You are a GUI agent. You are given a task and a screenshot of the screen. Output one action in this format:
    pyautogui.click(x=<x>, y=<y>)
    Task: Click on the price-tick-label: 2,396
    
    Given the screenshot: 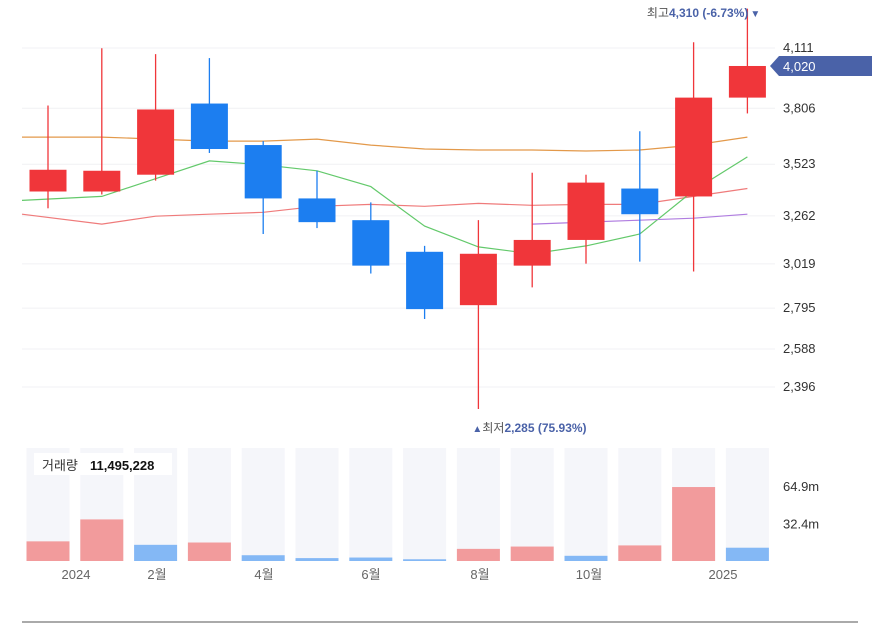 What is the action you would take?
    pyautogui.click(x=799, y=386)
    